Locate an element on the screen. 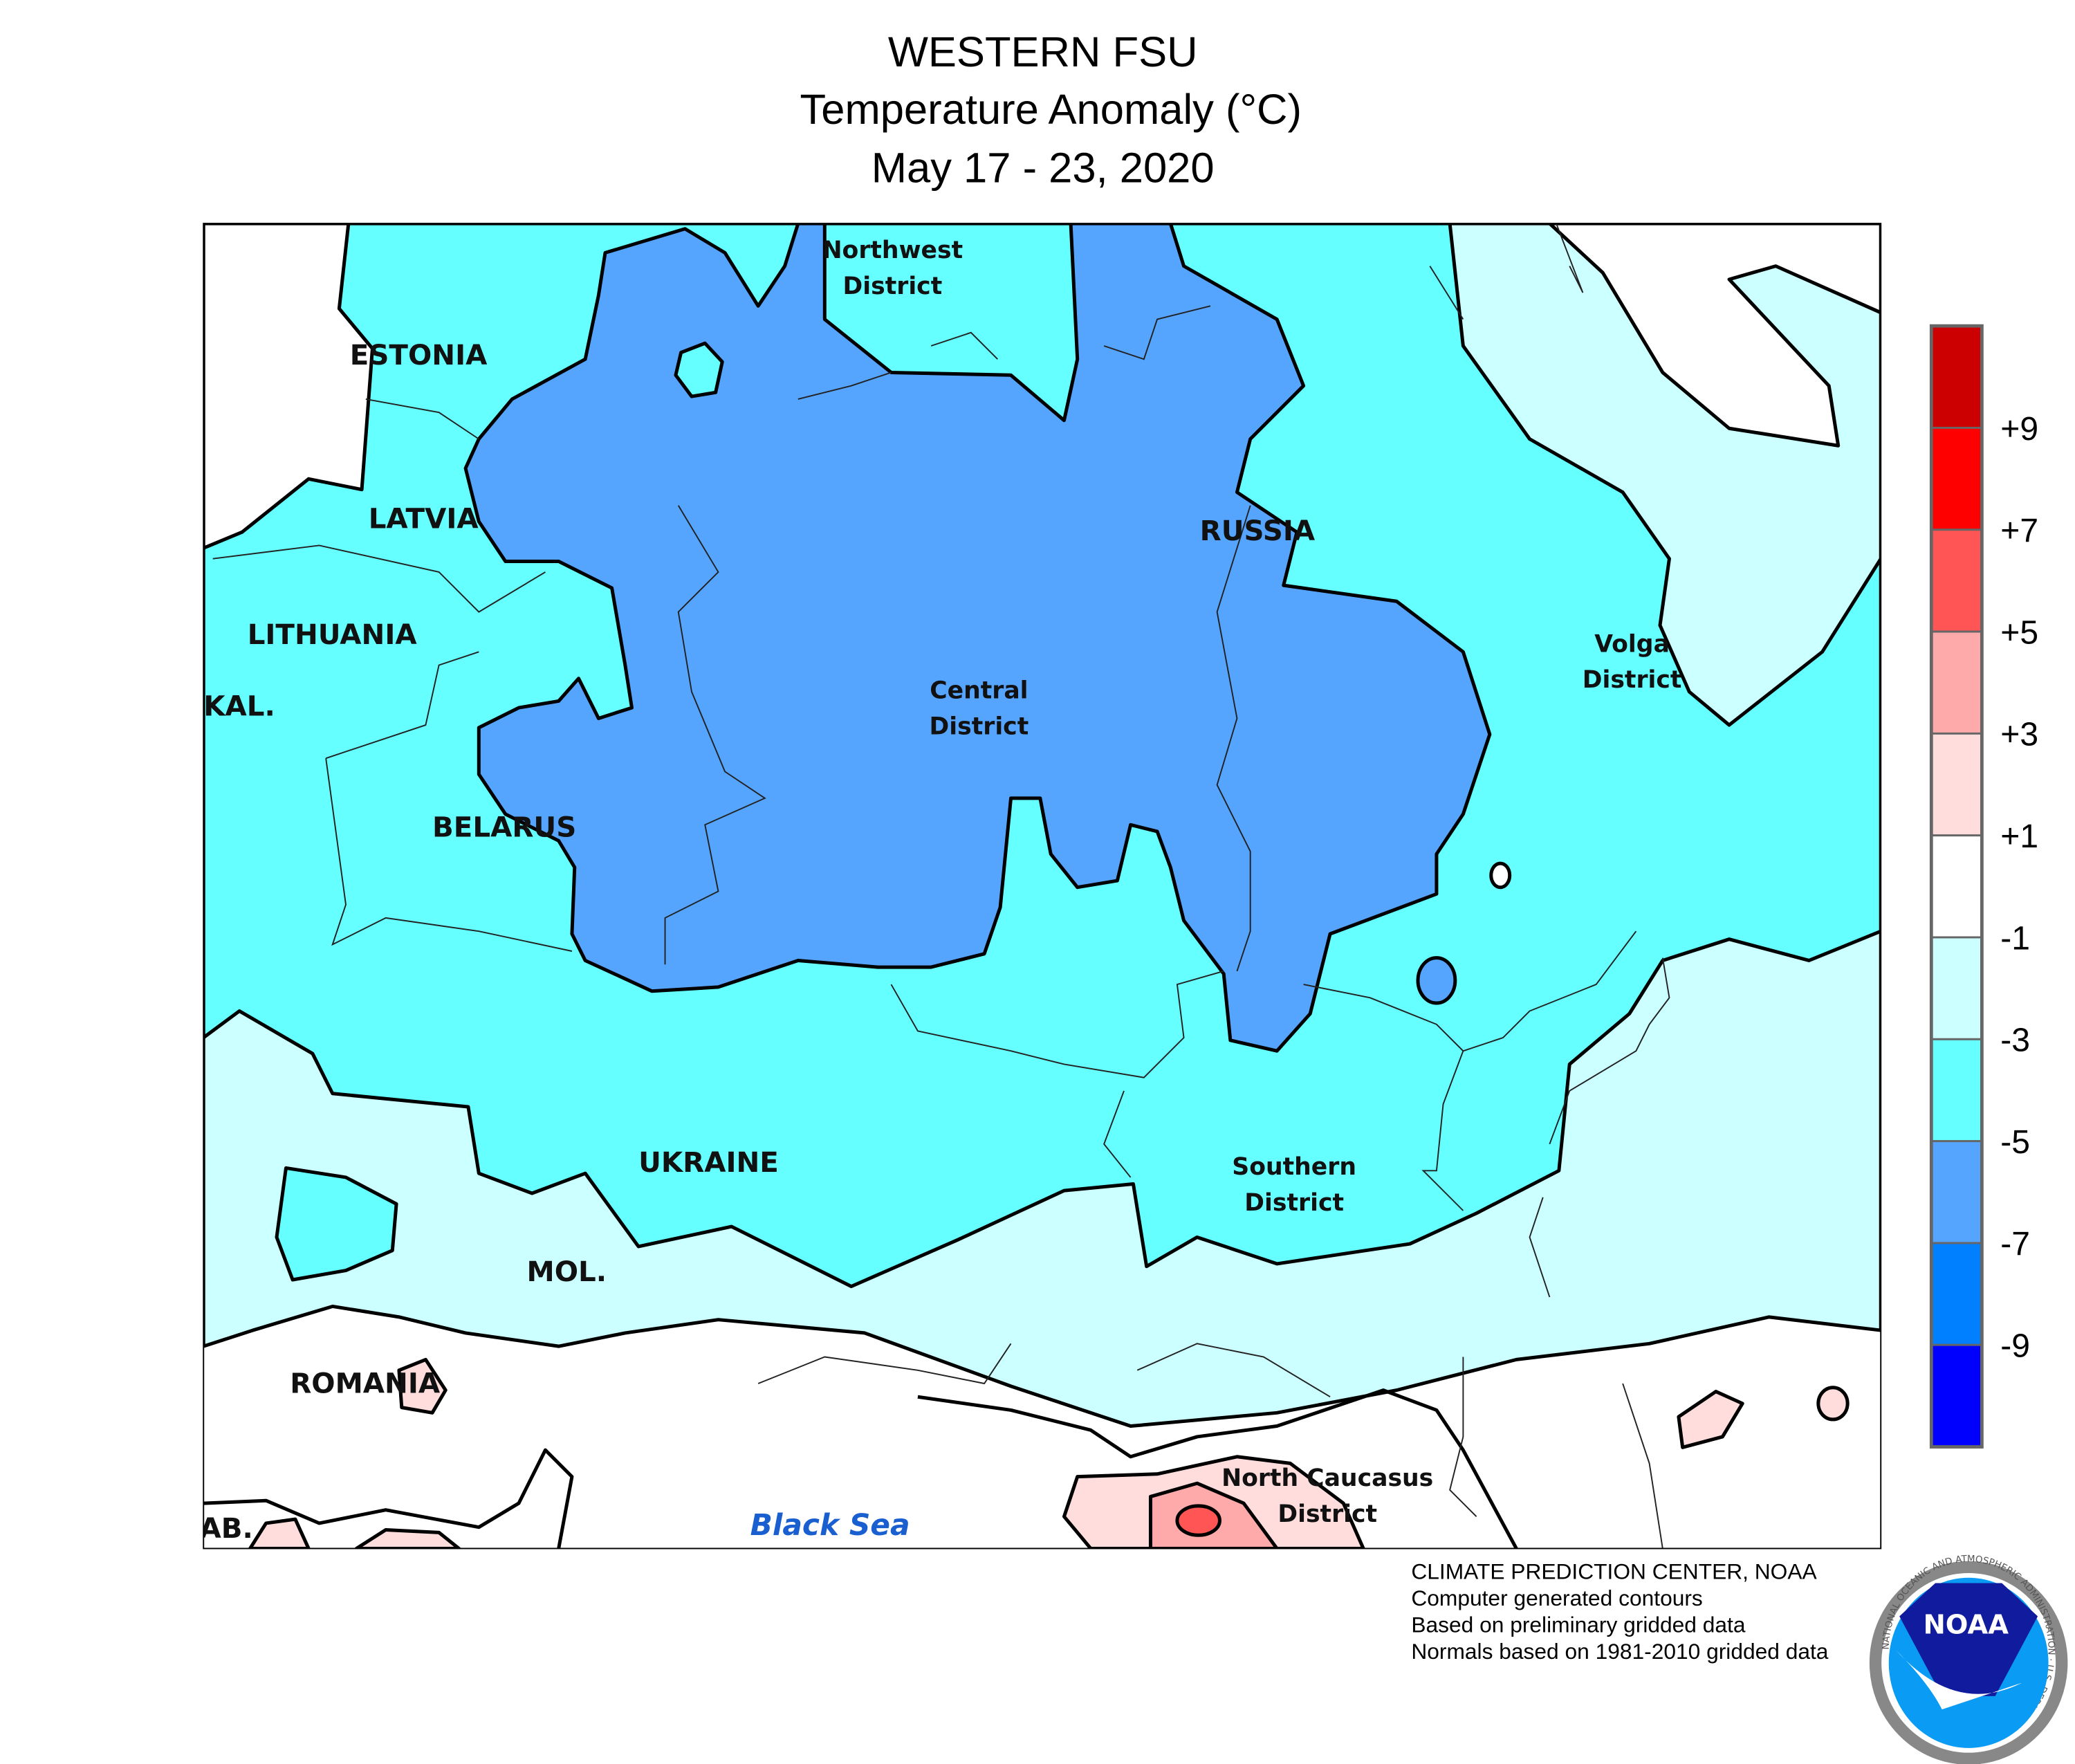  label-southern-district-2: District is located at coordinates (1294, 1203).